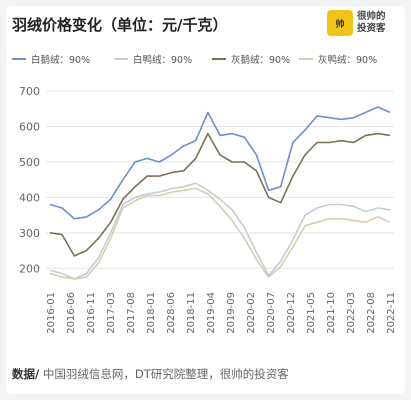  I want to click on x-tick-label: 2021-05, so click(311, 313).